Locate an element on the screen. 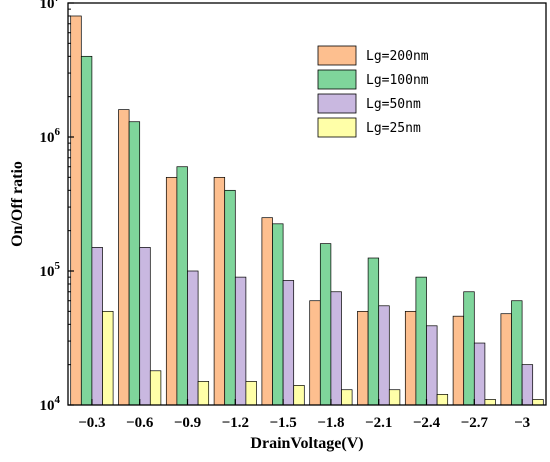 Image resolution: width=550 pixels, height=462 pixels. x-tick-label: −2.4 is located at coordinates (427, 423).